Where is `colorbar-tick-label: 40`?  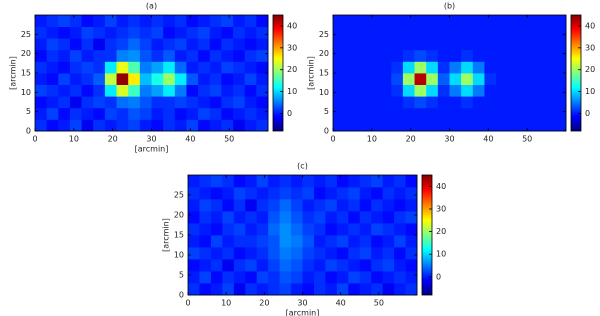
colorbar-tick-label: 40 is located at coordinates (292, 25).